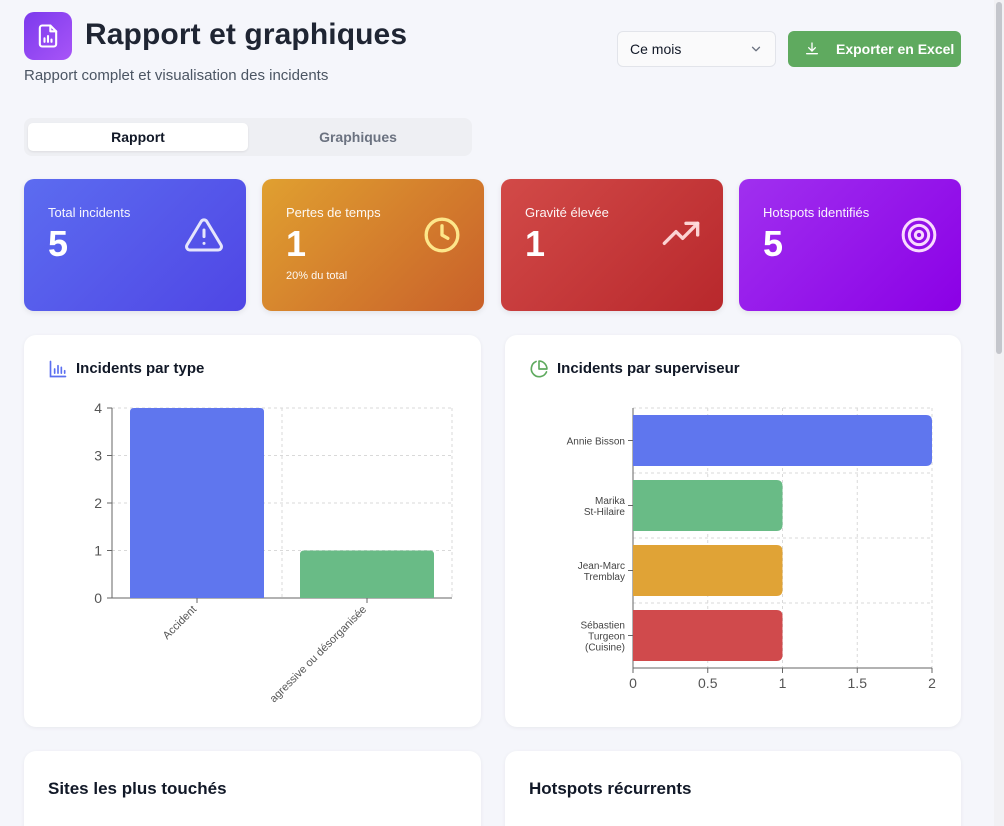  I want to click on target-icon, so click(919, 235).